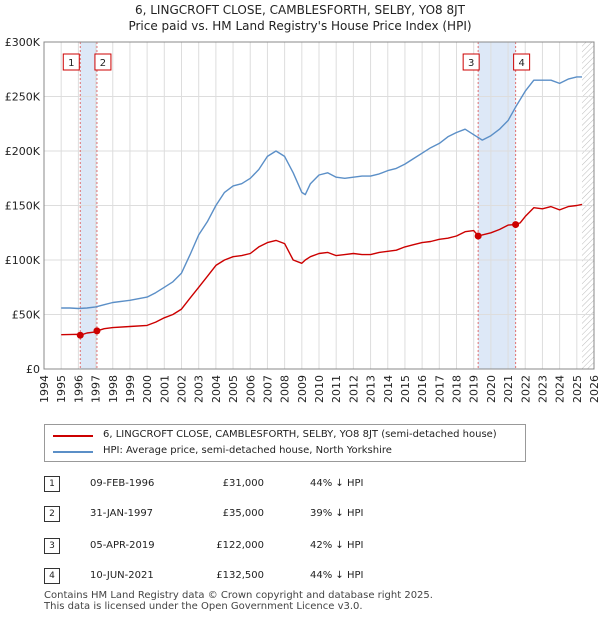  I want to click on x-tick-label: 2015, so click(405, 389).